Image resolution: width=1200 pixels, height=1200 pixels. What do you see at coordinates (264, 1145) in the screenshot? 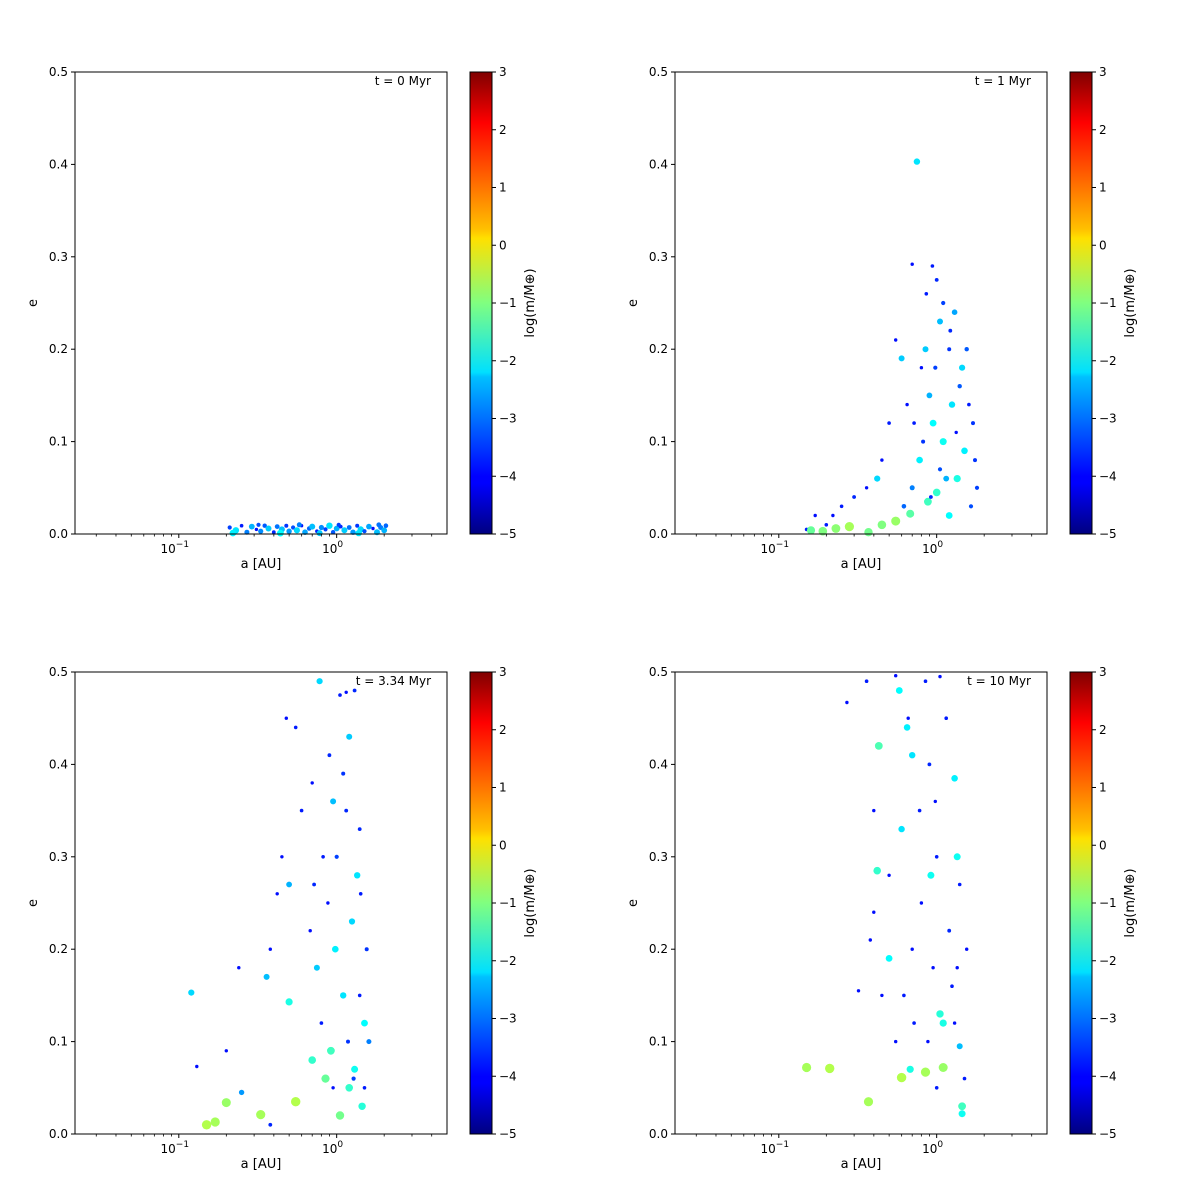
I see `x-axis-ticks: 10−1 100` at bounding box center [264, 1145].